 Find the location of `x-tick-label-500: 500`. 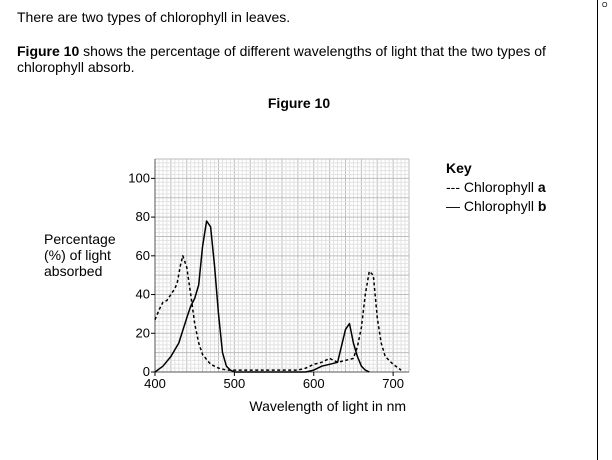

x-tick-label-500: 500 is located at coordinates (235, 383).